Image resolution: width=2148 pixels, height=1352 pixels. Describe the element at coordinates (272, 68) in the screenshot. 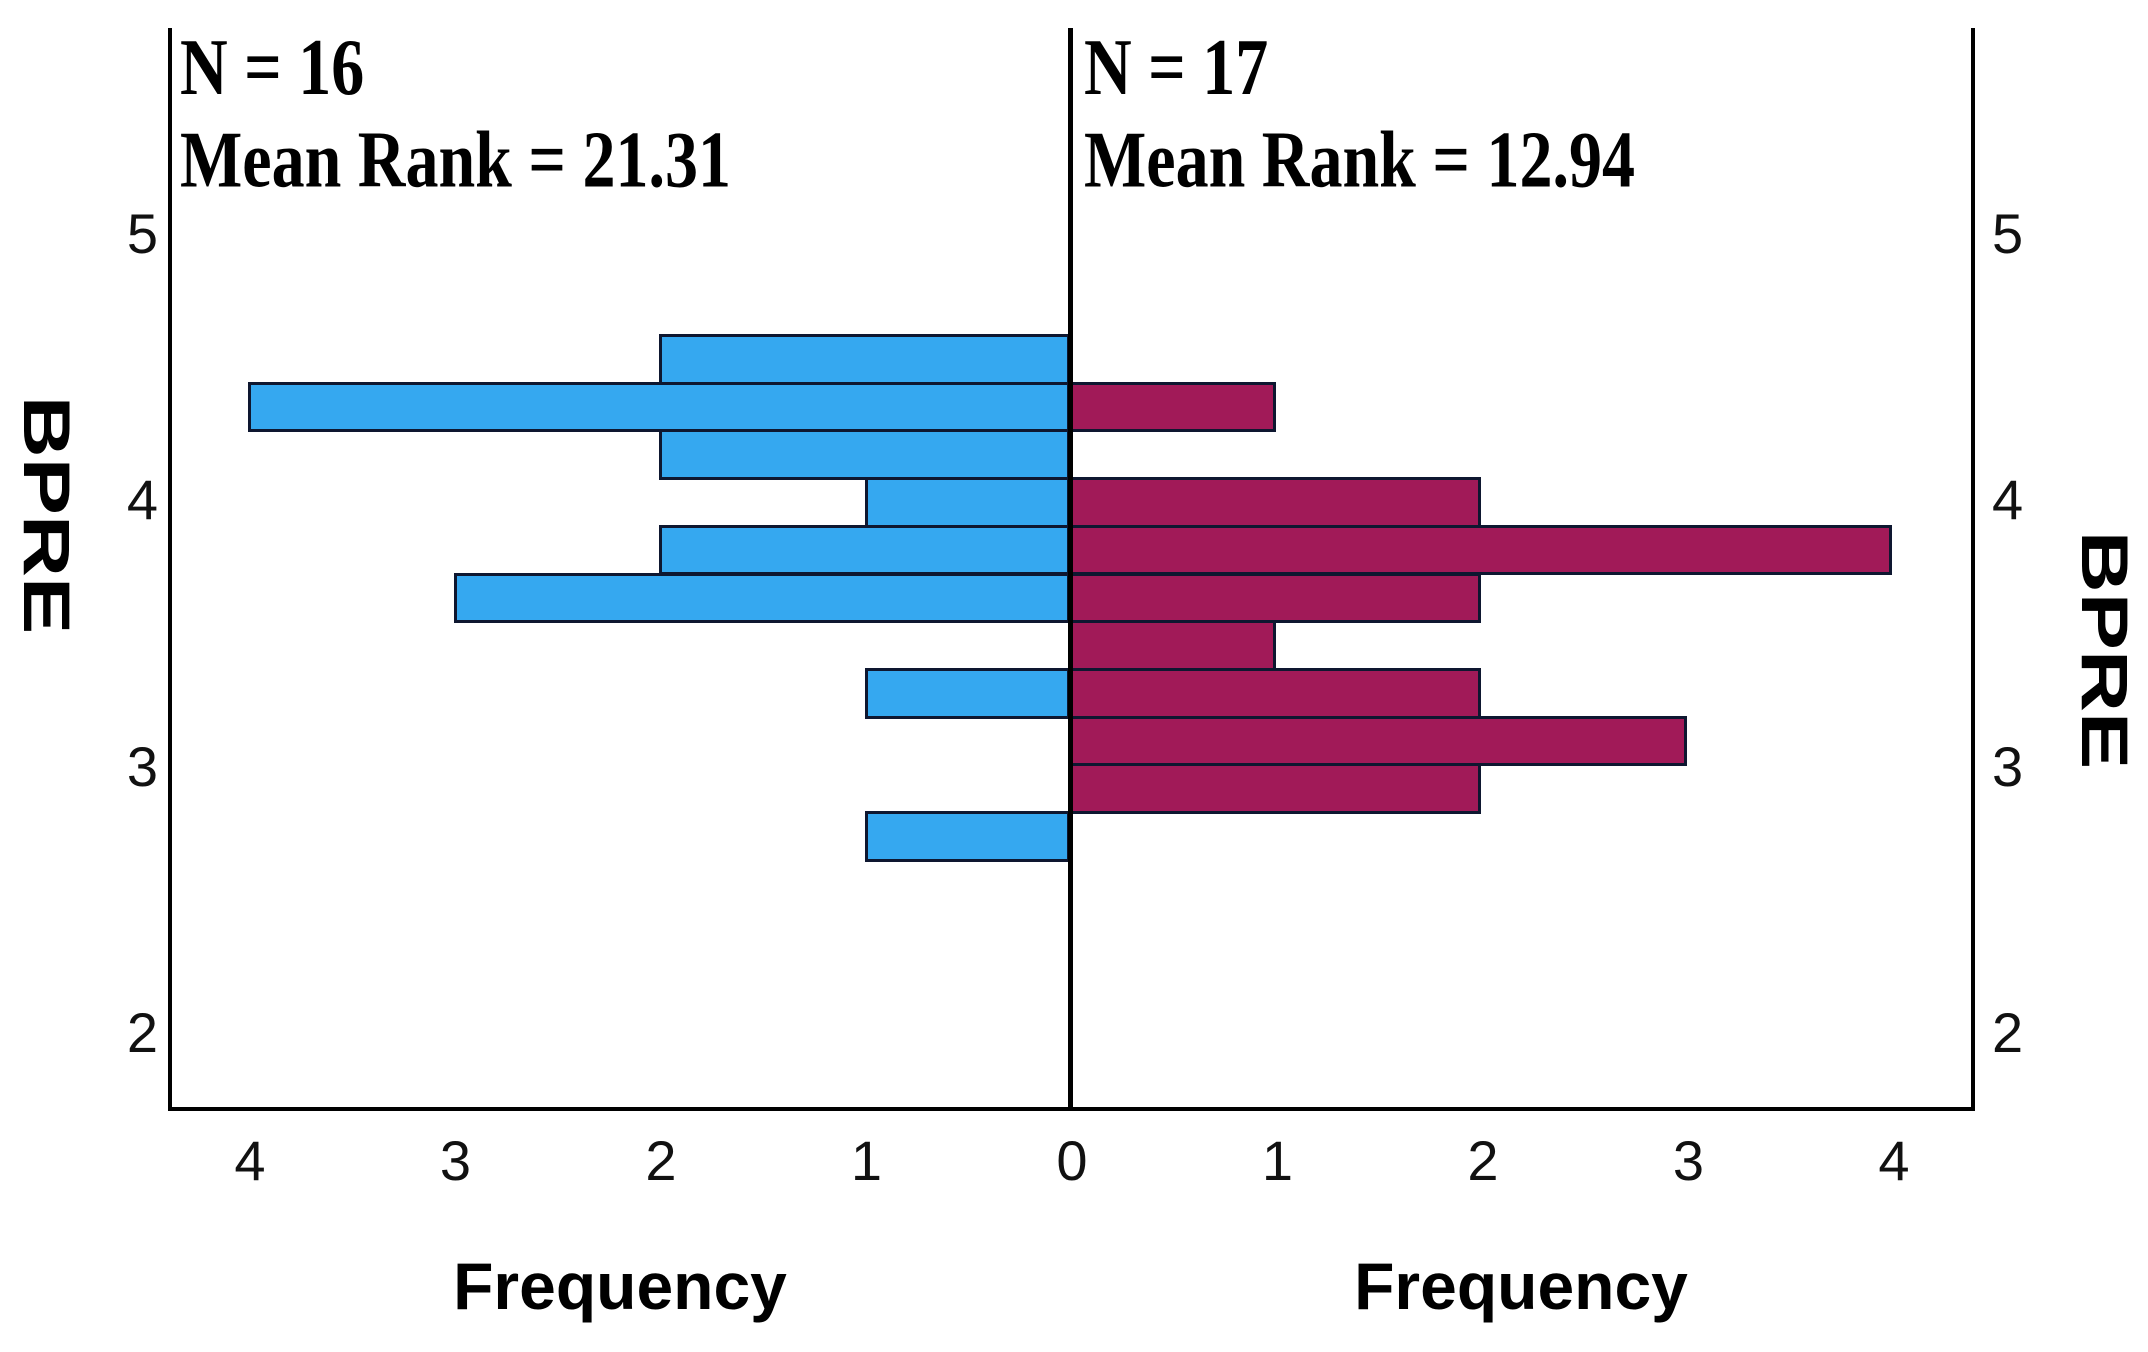

I see `left-n-label: N = 16` at that location.